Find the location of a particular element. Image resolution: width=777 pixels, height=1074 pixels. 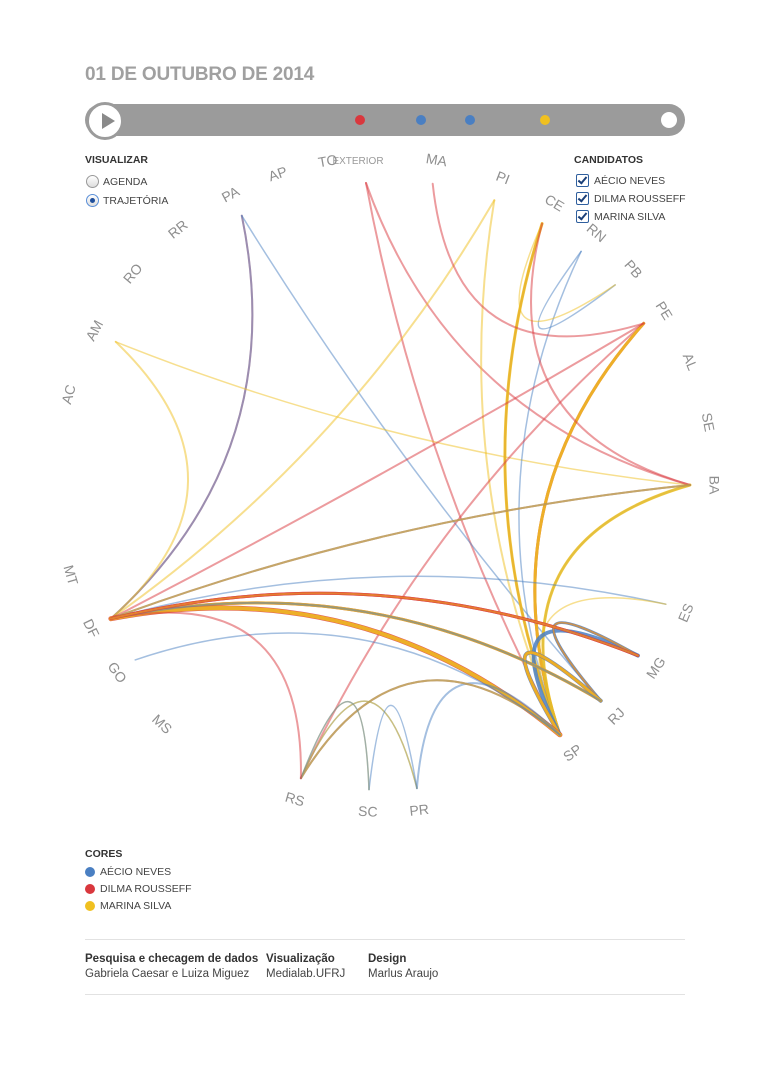

legend-item-marina: MARINA SILVA is located at coordinates (128, 906).